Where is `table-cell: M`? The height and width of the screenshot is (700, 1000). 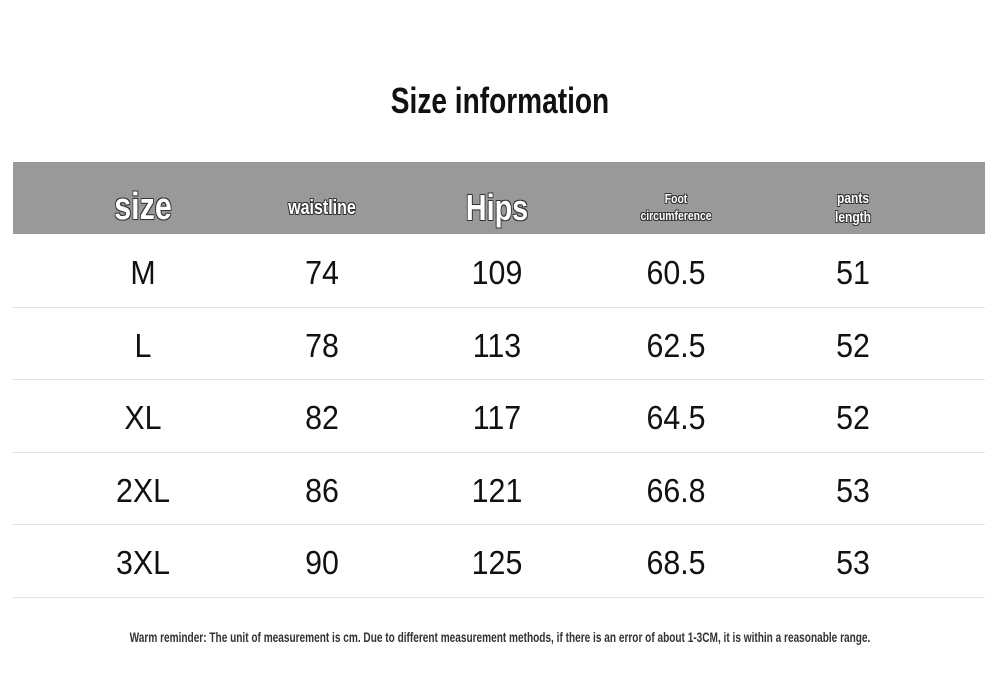 table-cell: M is located at coordinates (143, 272).